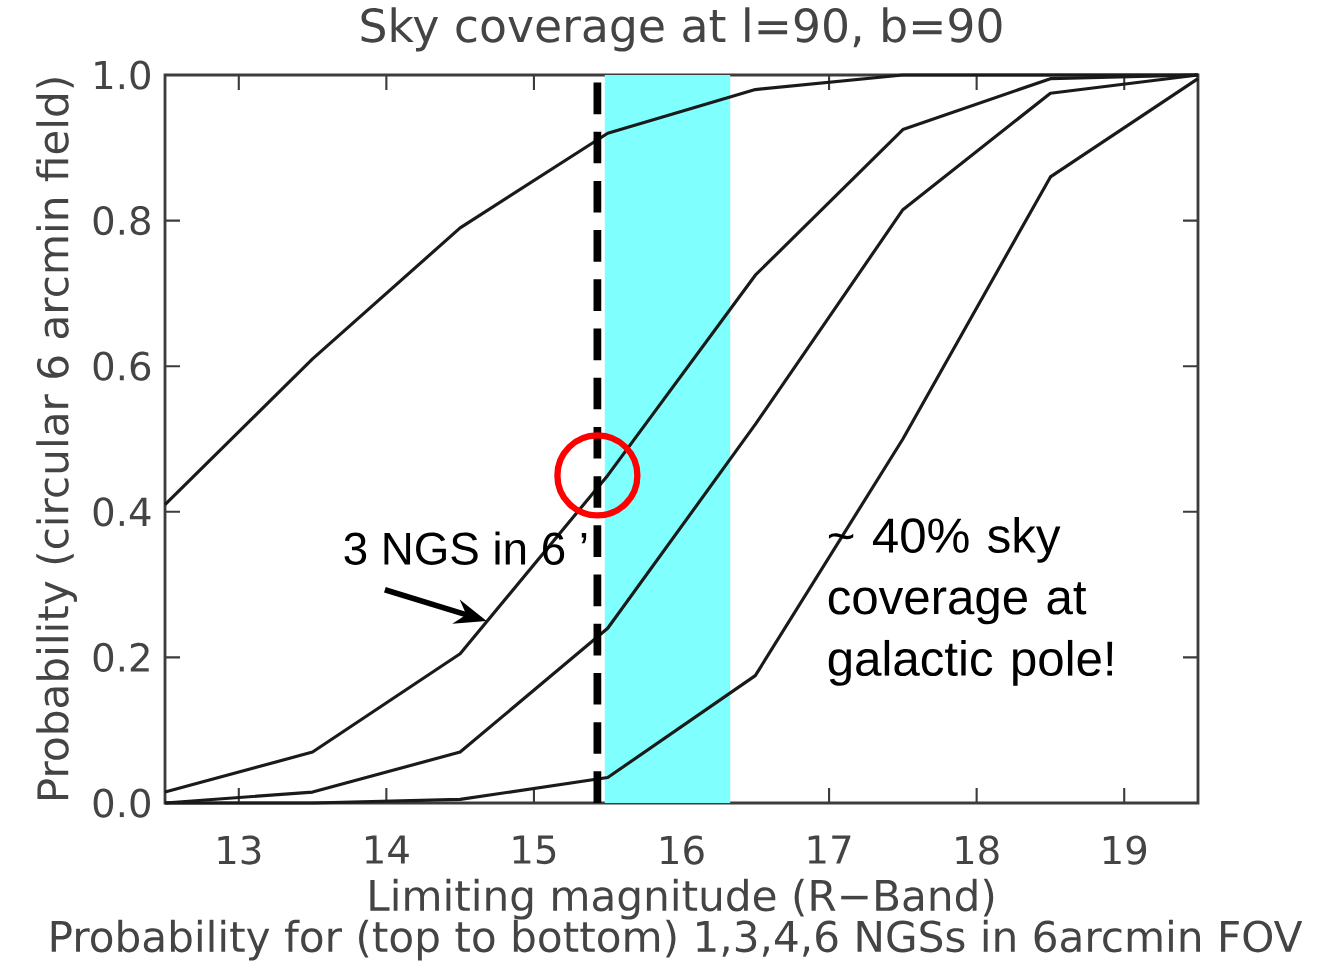 This screenshot has height=978, width=1340. I want to click on x-axis-title: Limiting magnitude (R−Band), so click(682, 899).